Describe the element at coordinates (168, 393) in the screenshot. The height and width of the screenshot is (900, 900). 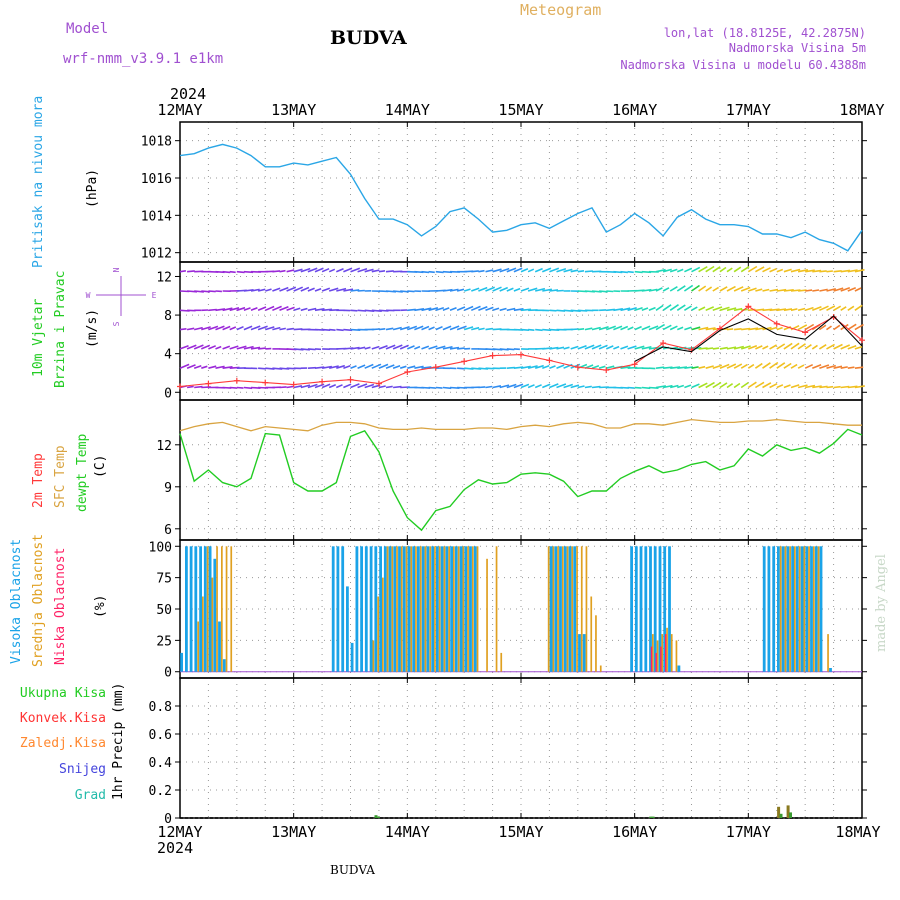
I see `wind-ytick-label: 0` at that location.